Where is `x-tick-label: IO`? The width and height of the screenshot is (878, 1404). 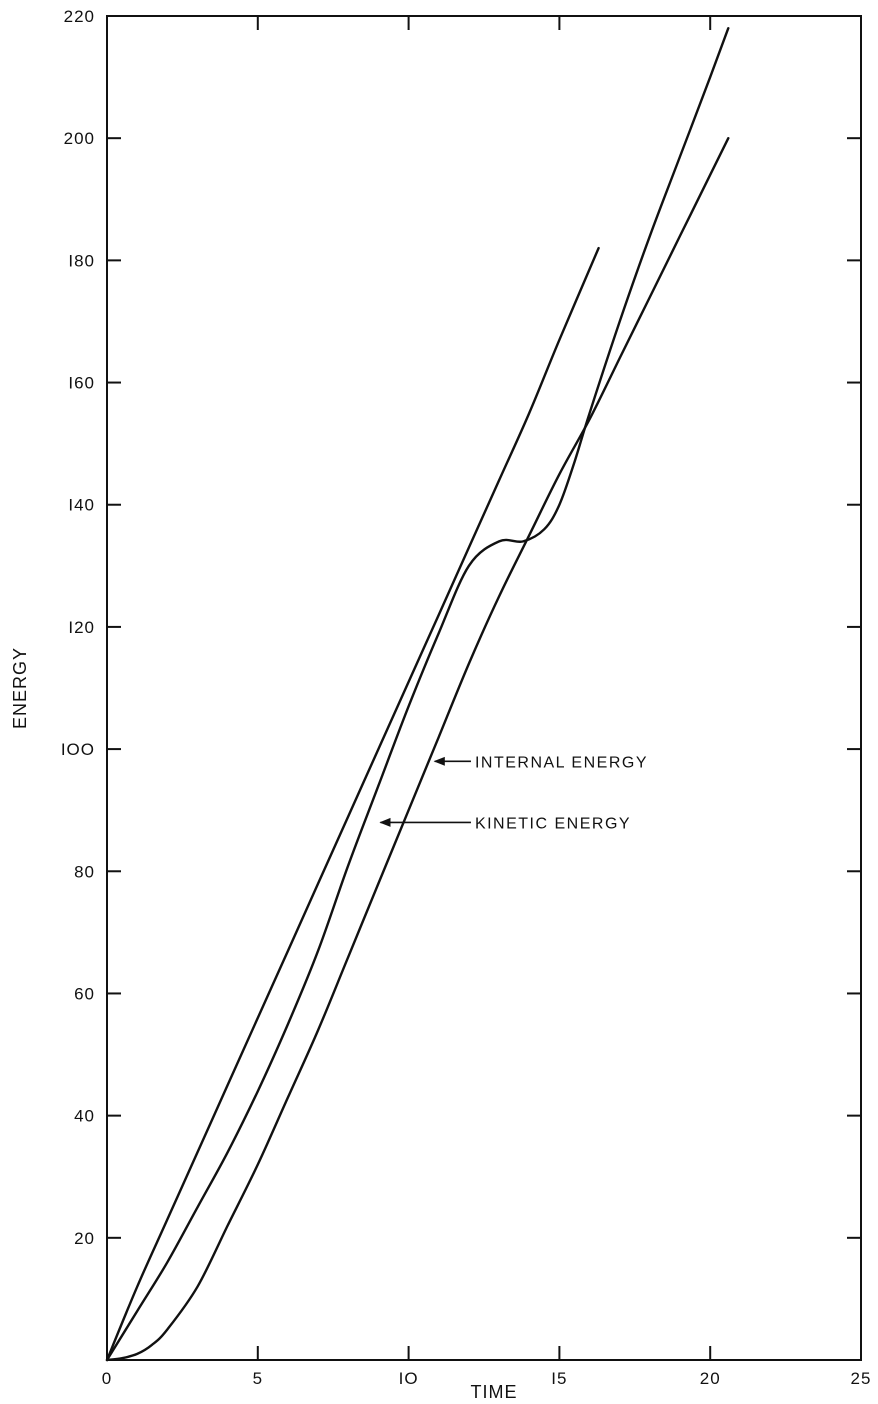
x-tick-label: IO is located at coordinates (409, 1378).